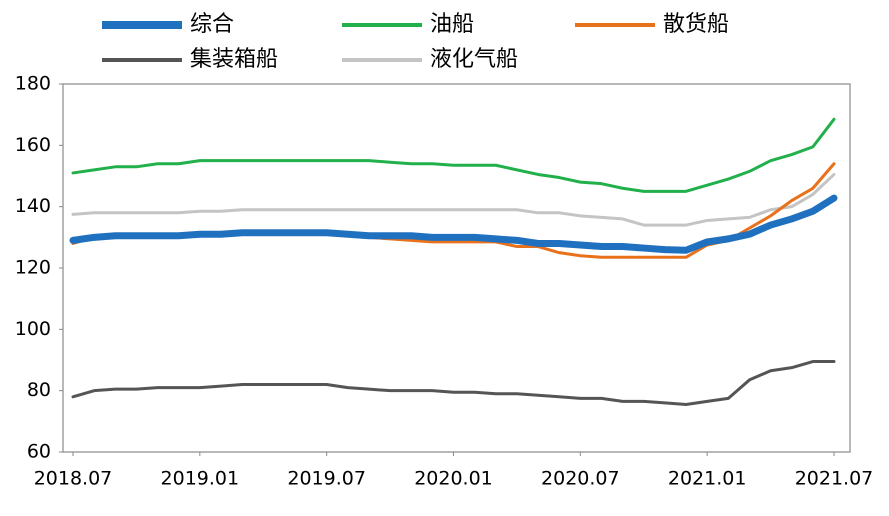 This screenshot has width=889, height=516. I want to click on x-tick-label: 2020.07, so click(580, 479).